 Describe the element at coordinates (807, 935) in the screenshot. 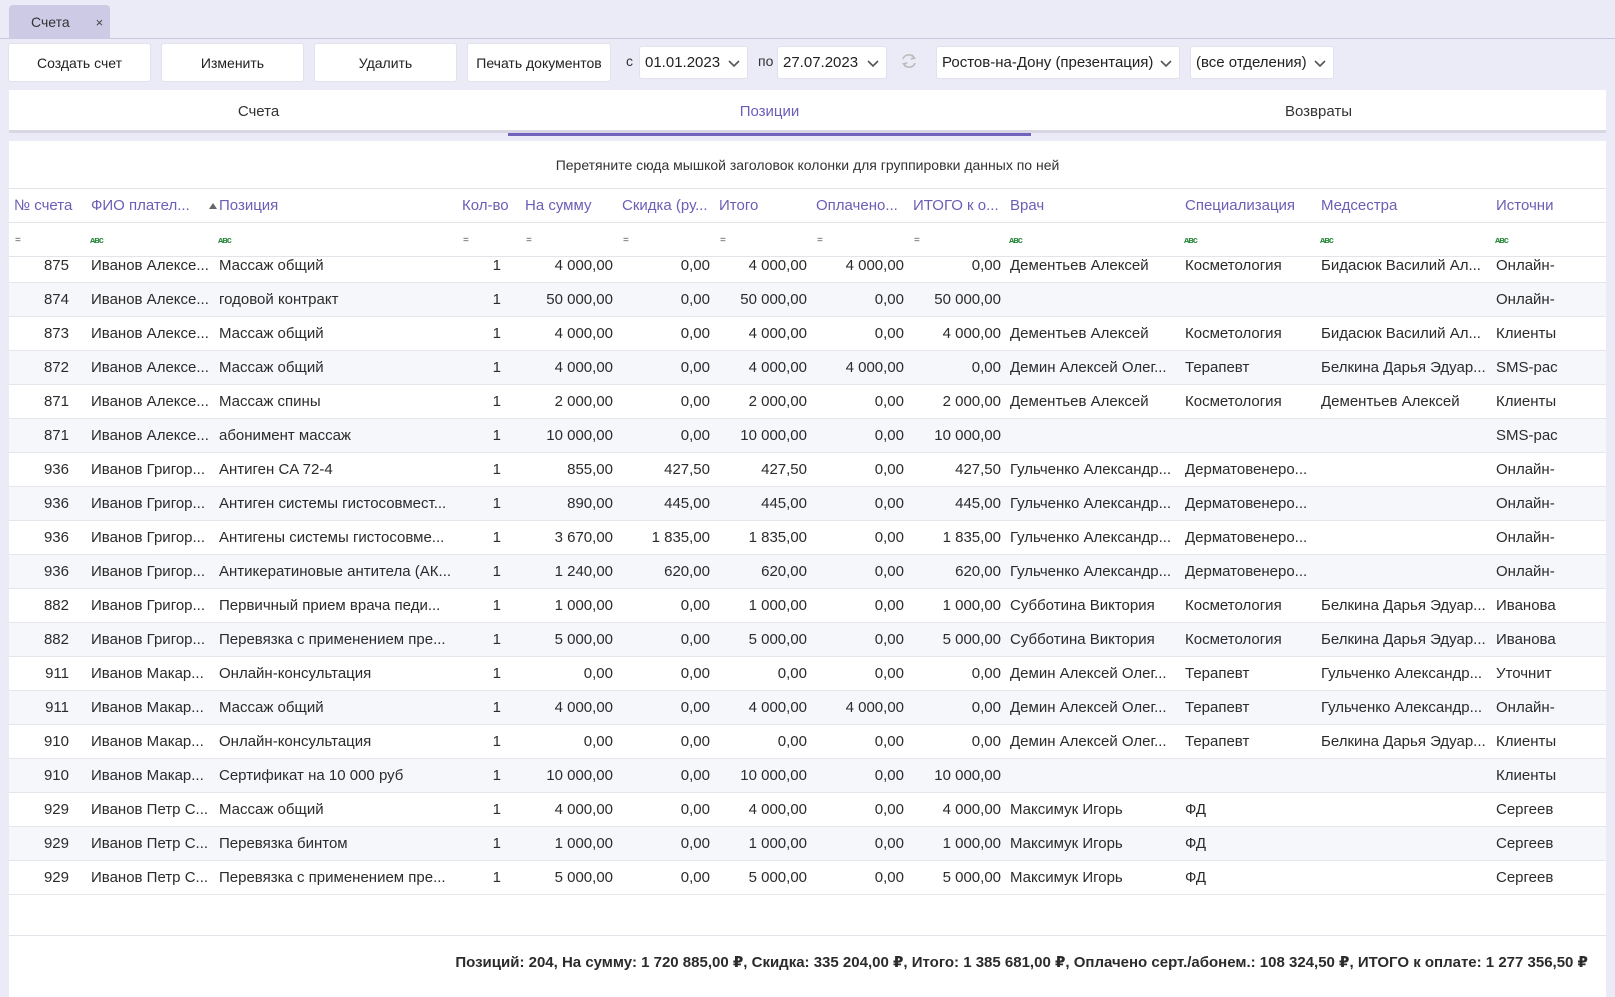

I see `footer-divider` at that location.